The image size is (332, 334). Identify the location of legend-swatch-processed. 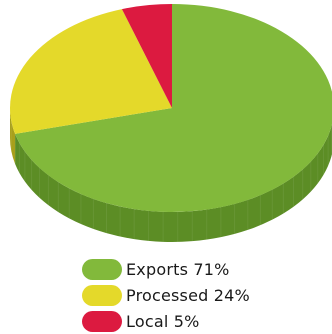
(102, 295).